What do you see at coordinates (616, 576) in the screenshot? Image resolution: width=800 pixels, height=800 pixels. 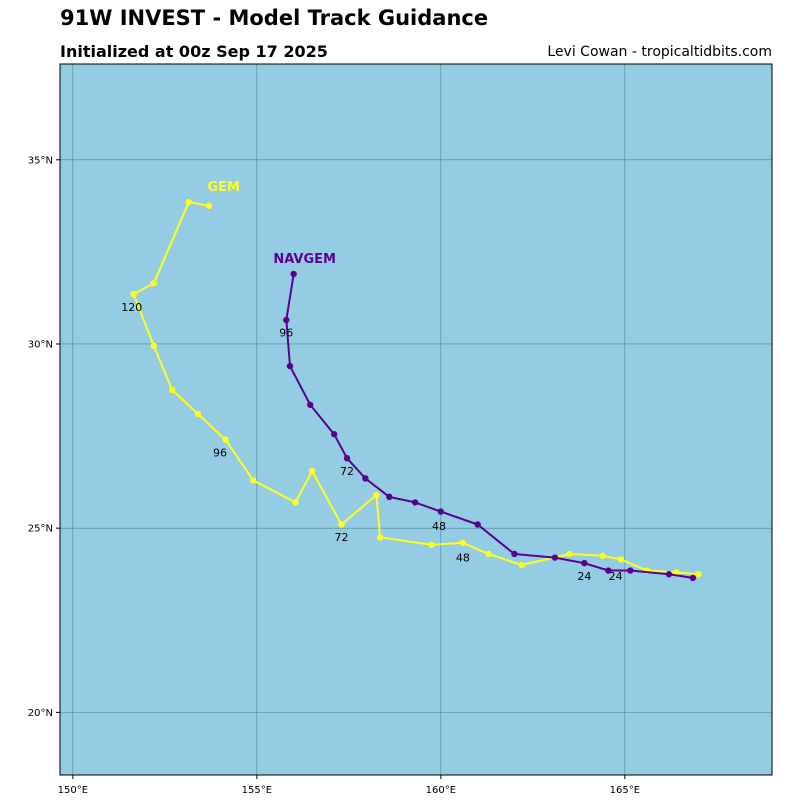 I see `gem-hour-label: 24` at bounding box center [616, 576].